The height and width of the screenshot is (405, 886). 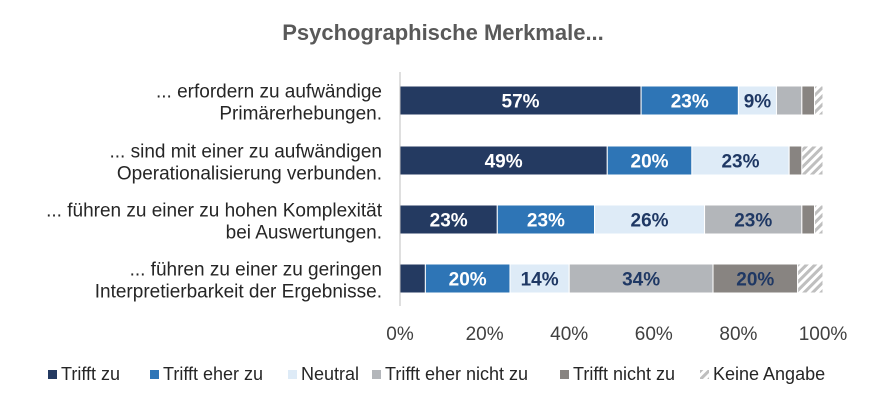 I want to click on data-label: 49%, so click(x=504, y=162).